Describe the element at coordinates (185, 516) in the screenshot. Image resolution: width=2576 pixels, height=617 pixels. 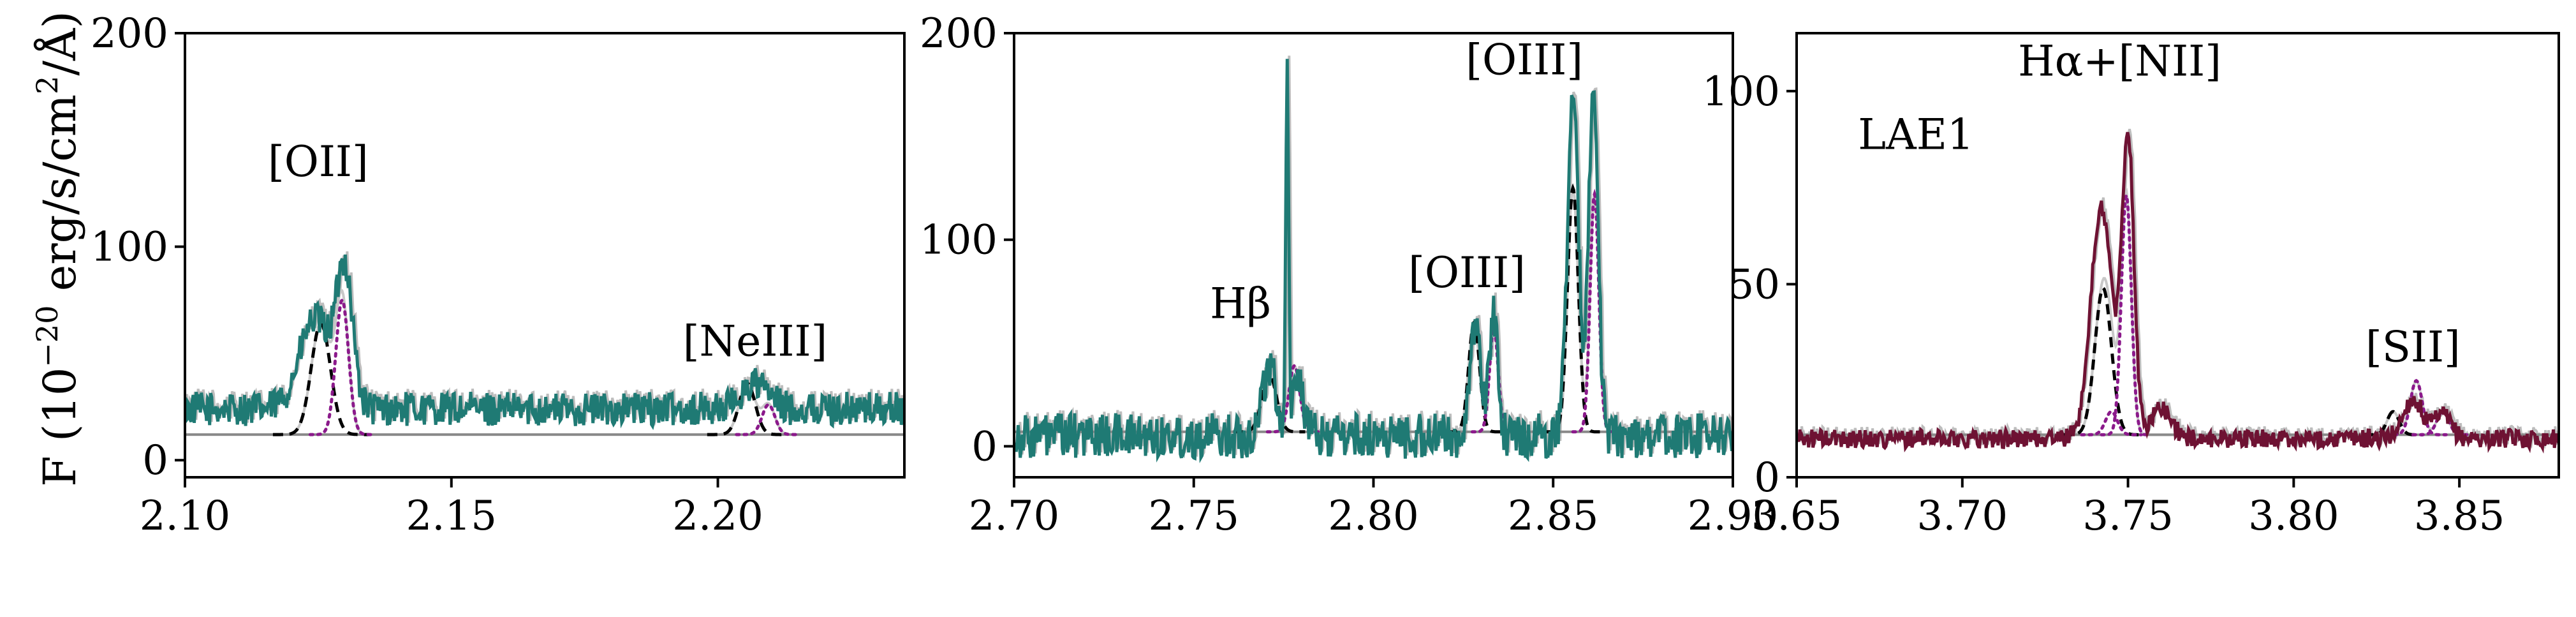
I see `x-tick-label: 2.10` at that location.